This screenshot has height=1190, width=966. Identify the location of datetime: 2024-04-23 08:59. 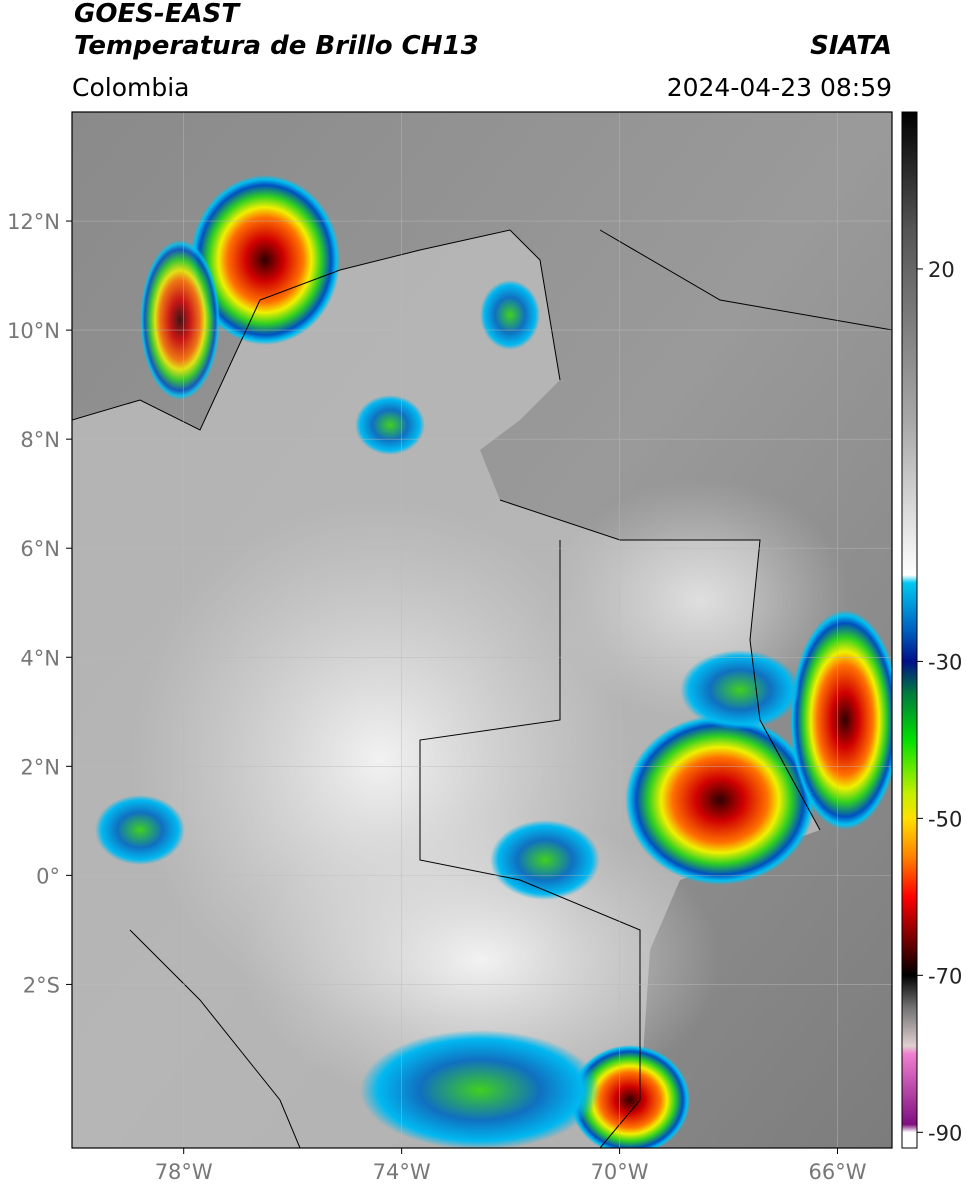
(779, 87).